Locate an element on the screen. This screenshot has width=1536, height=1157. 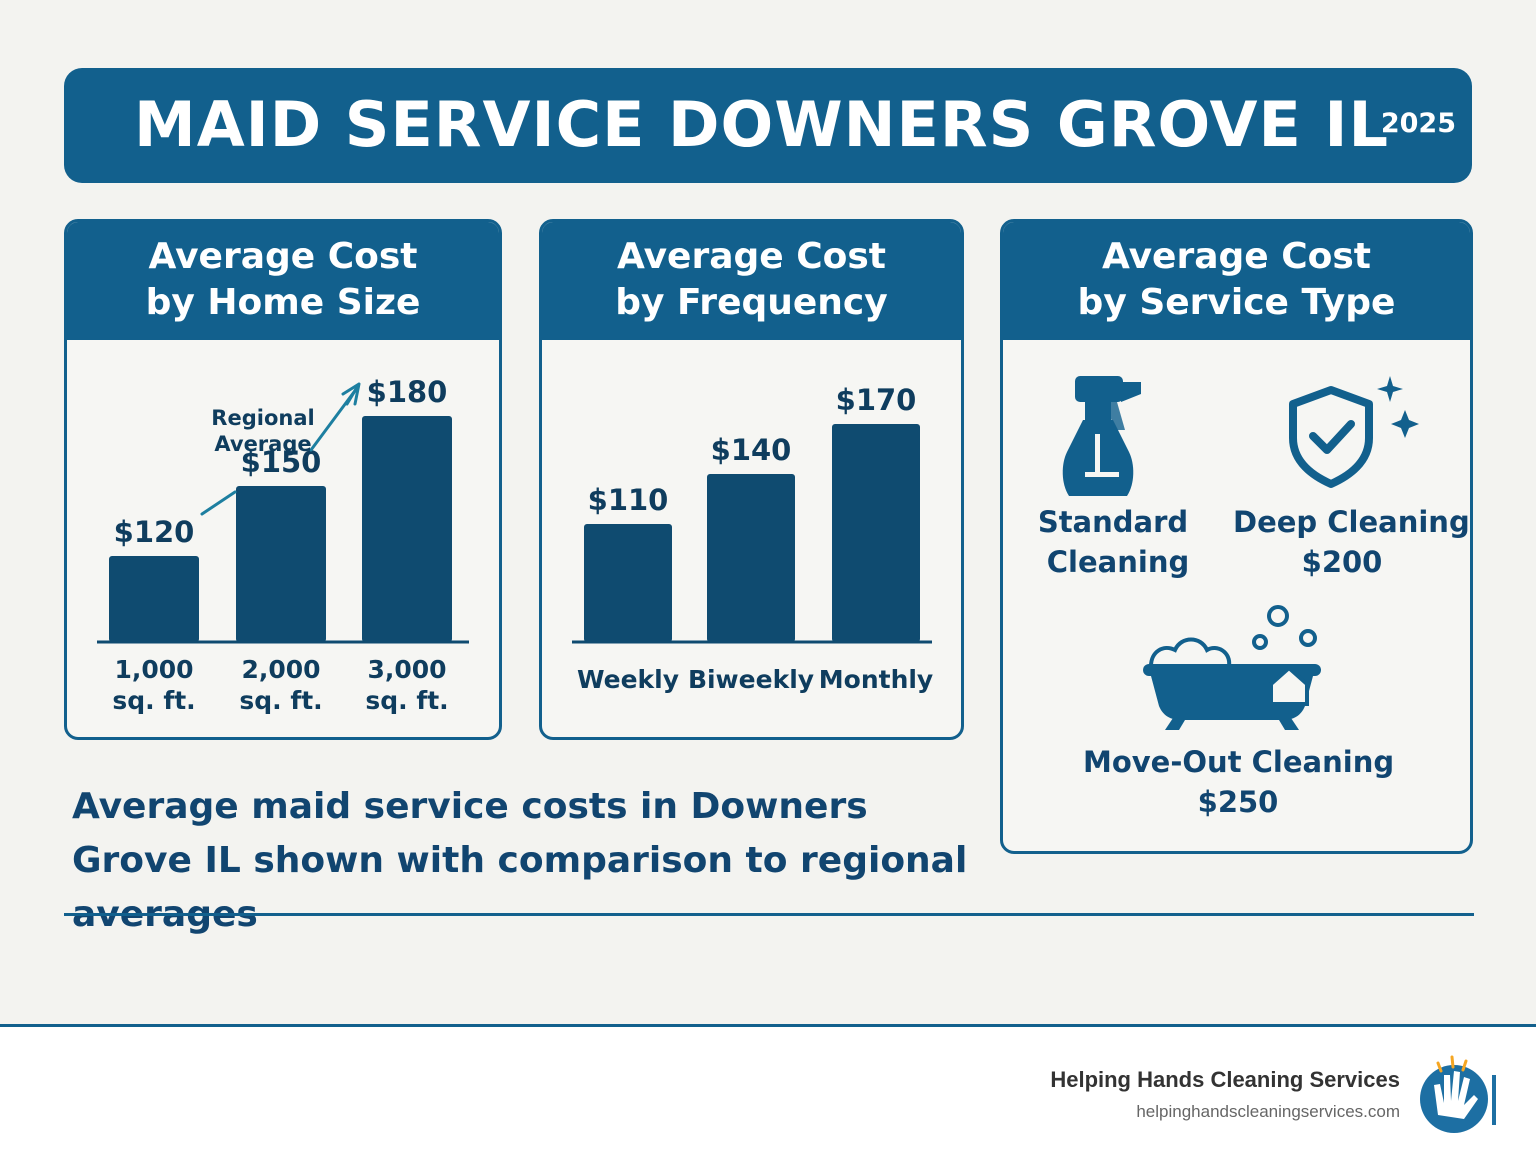
page-title: MAID SERVICE DOWNERS GROVE IL is located at coordinates (761, 124).